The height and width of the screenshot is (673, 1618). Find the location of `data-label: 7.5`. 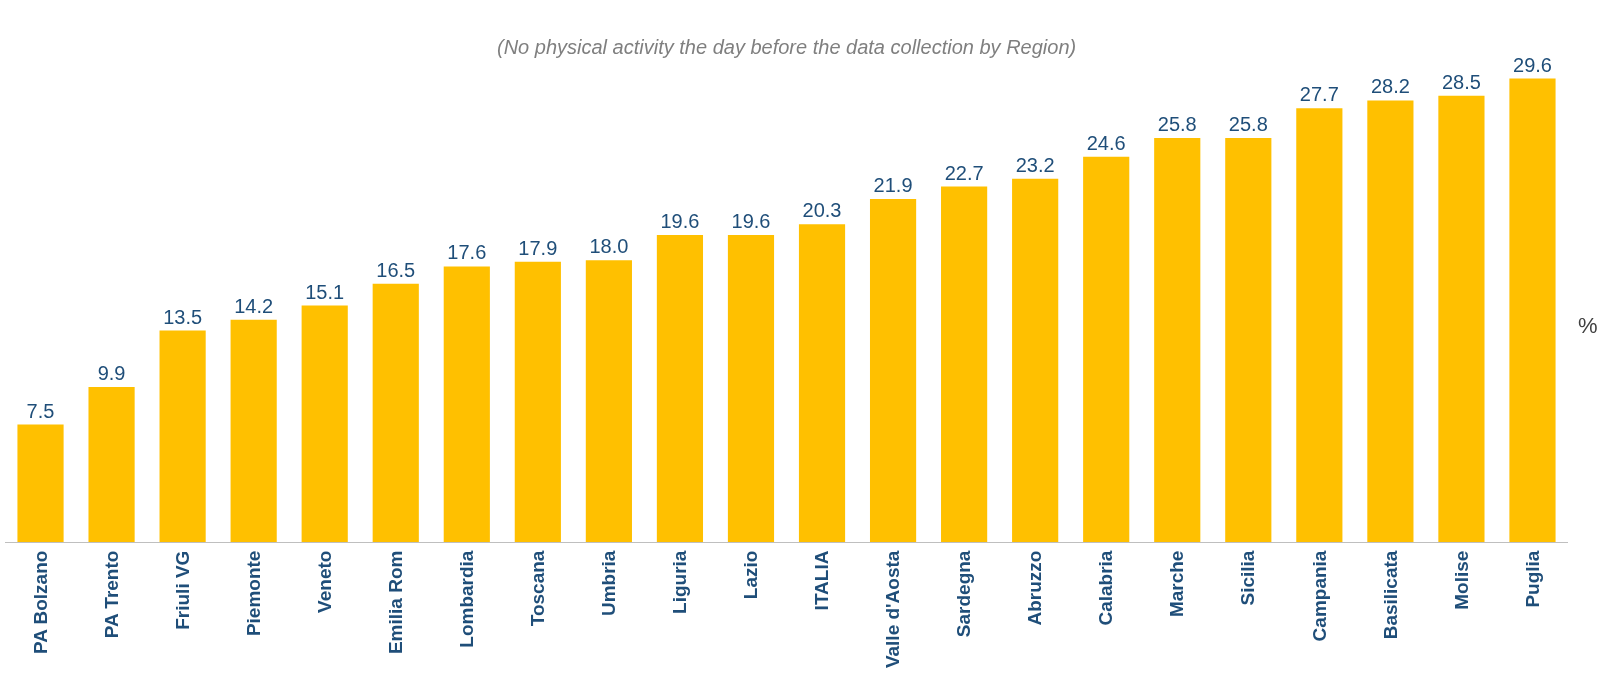

data-label: 7.5 is located at coordinates (40, 410).